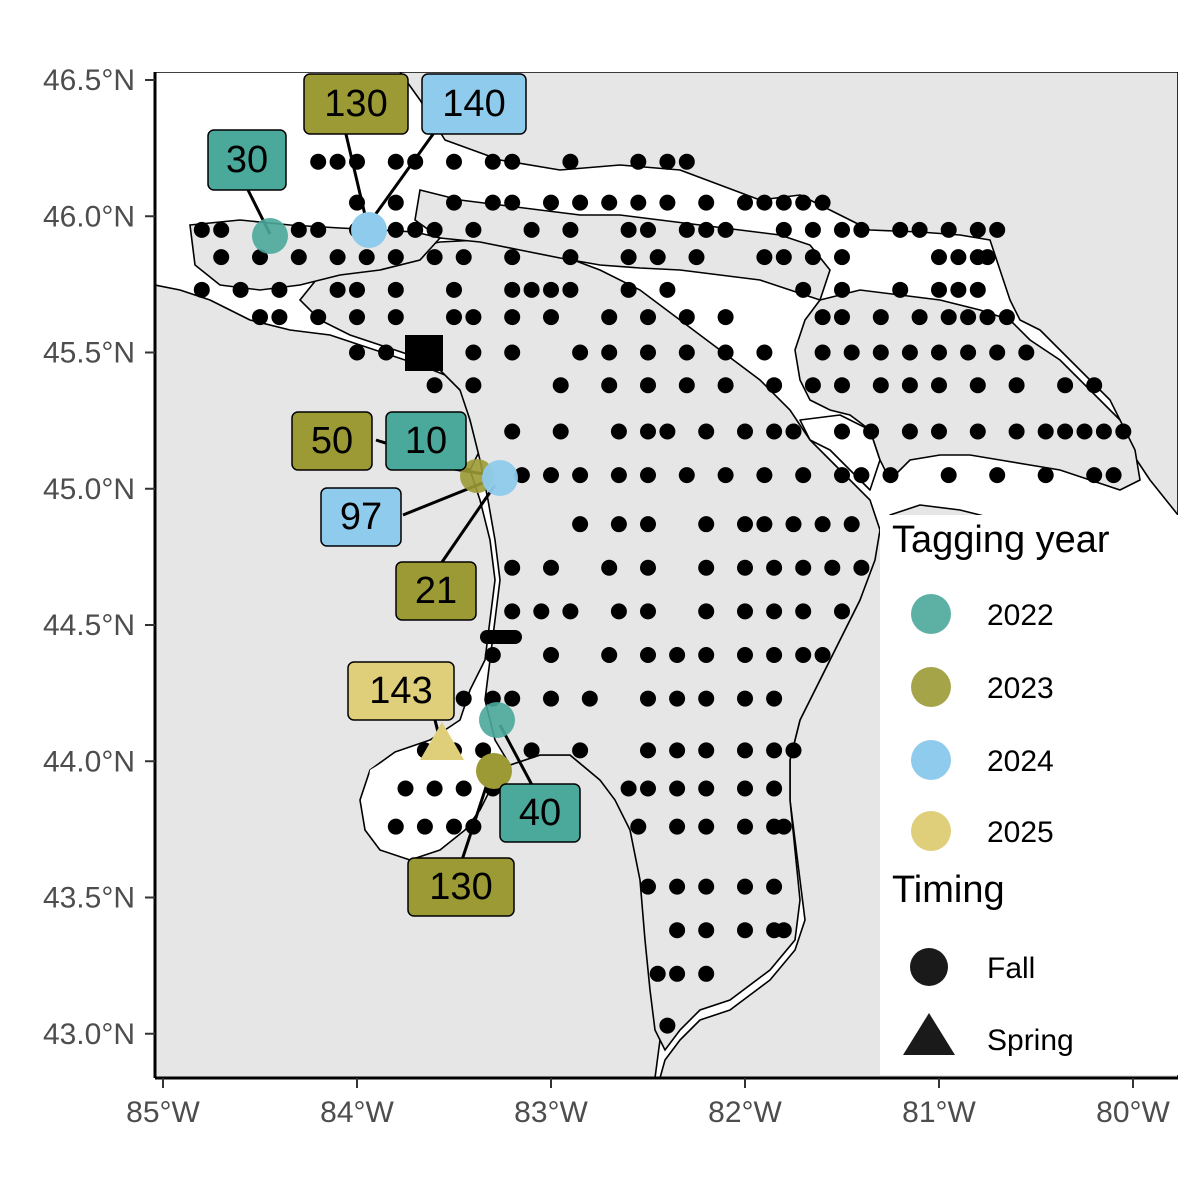 The height and width of the screenshot is (1200, 1200). I want to click on tag-label-130-north: 130, so click(356, 104).